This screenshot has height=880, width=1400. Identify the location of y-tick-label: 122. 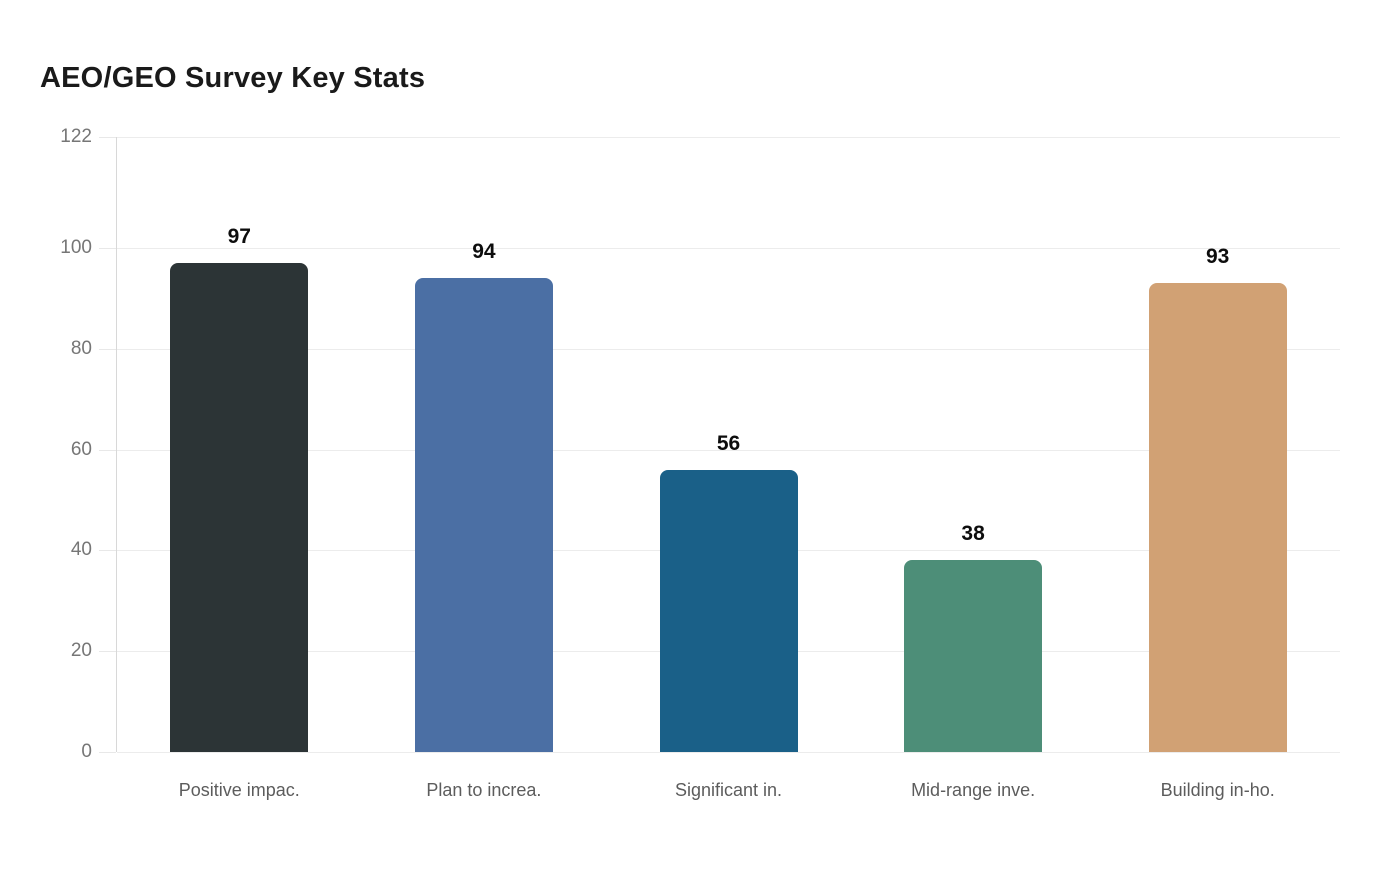
(76, 136).